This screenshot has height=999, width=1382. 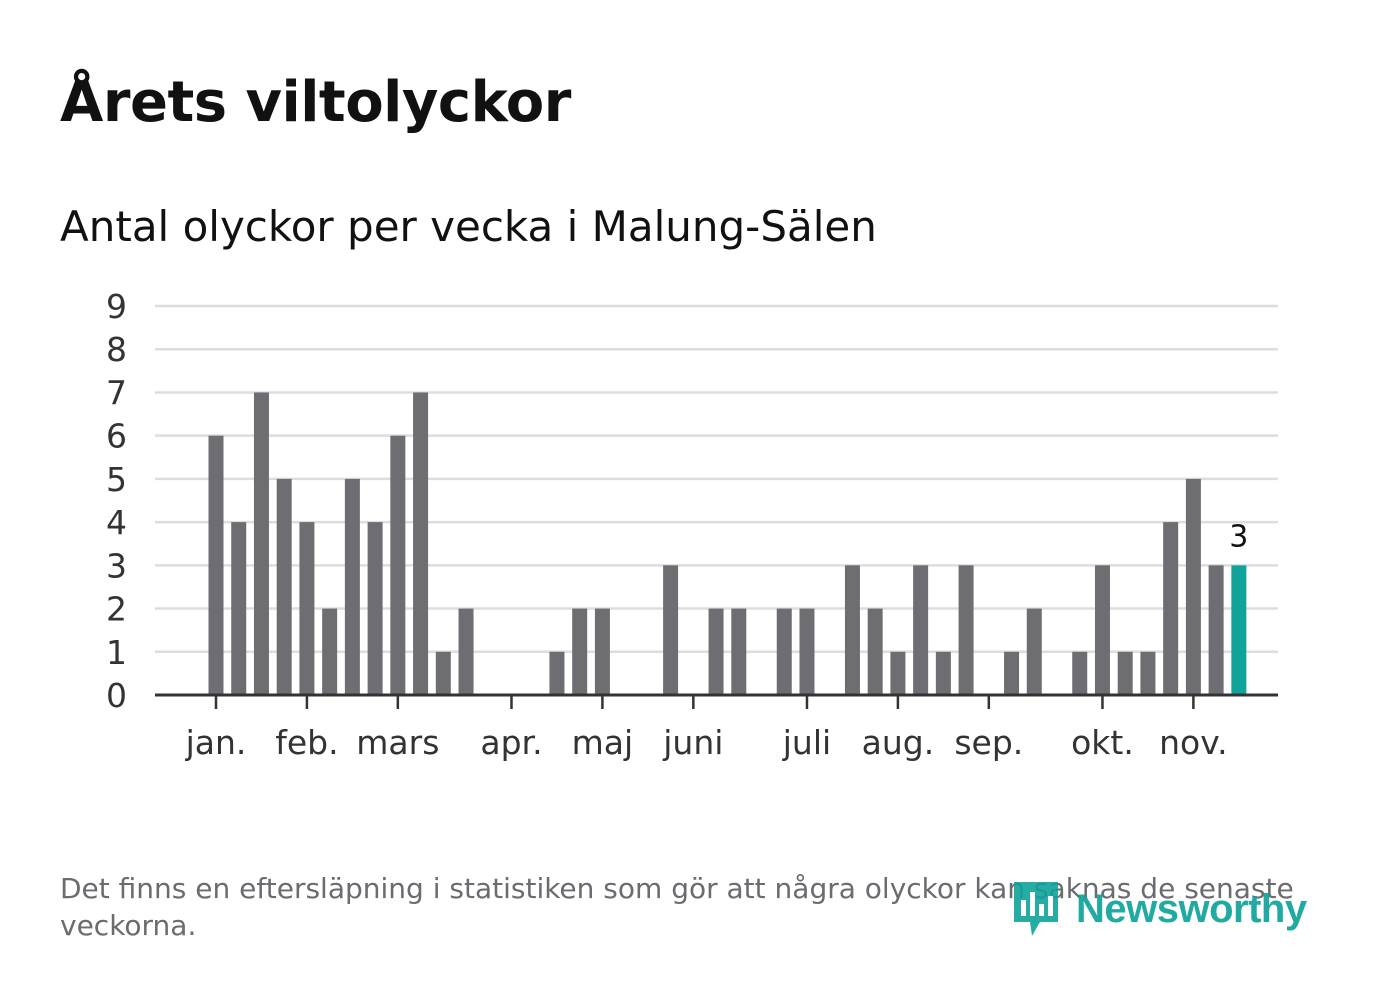 I want to click on data-label: 3, so click(x=1238, y=536).